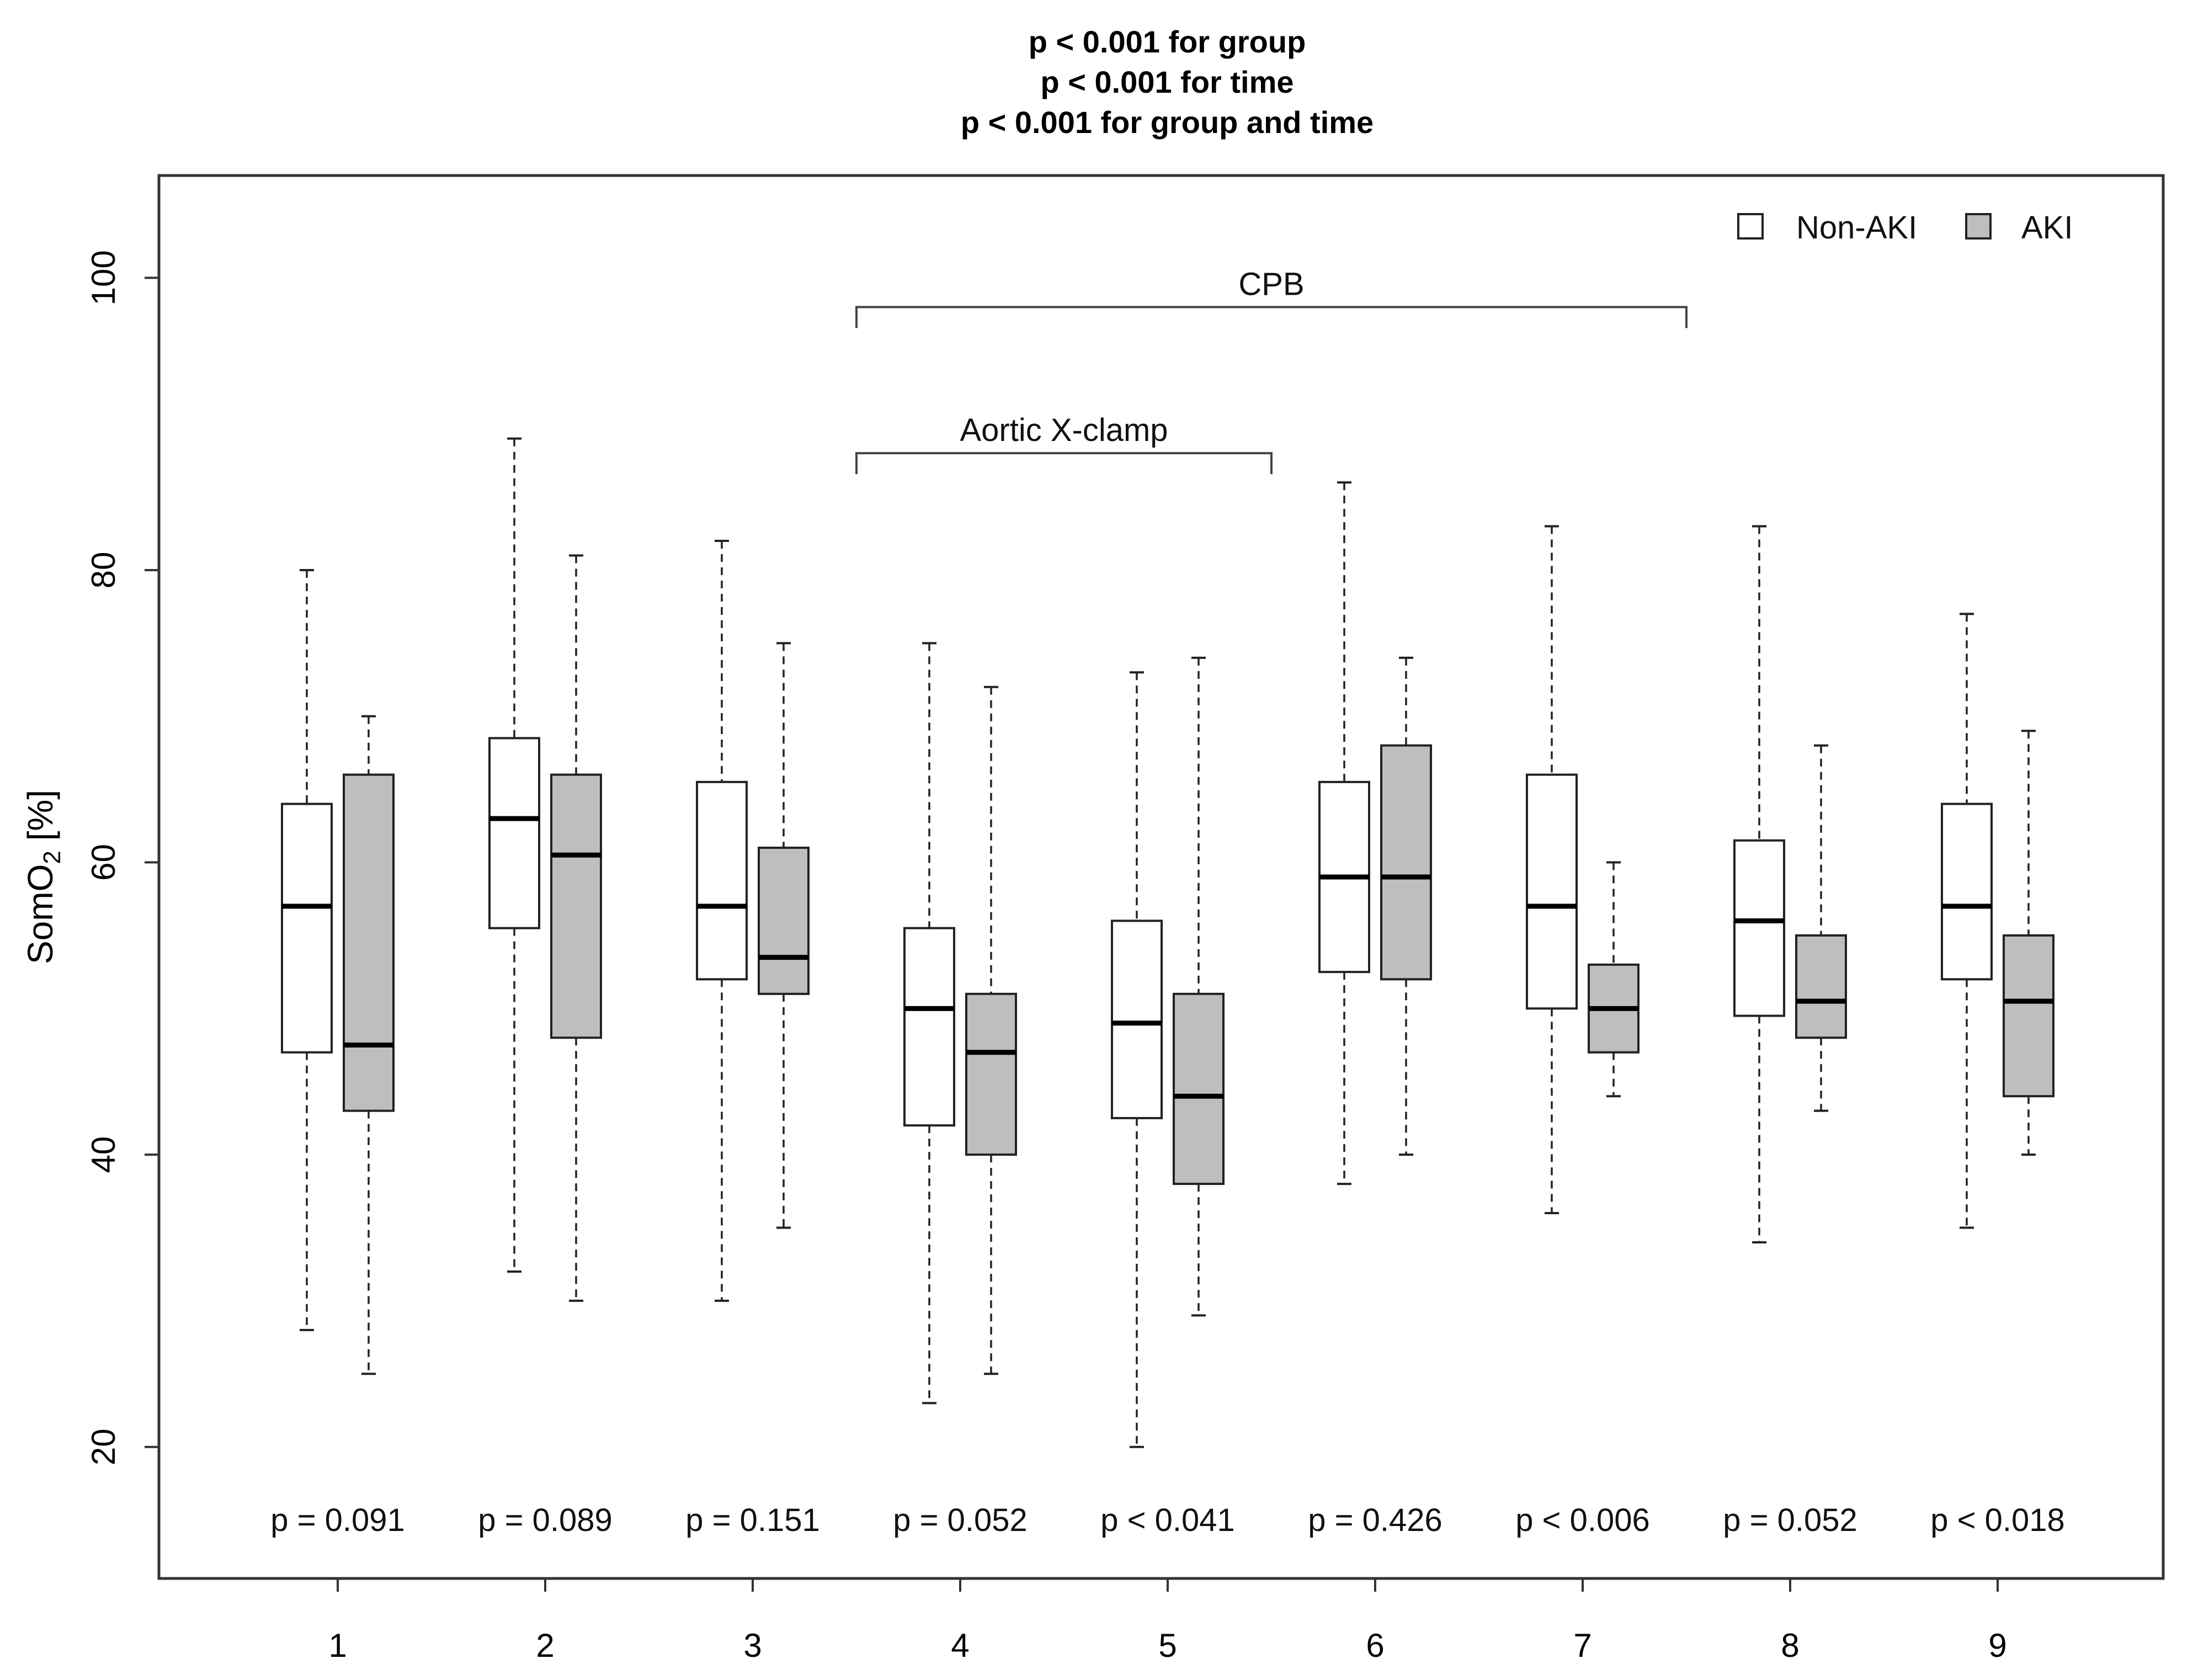 The image size is (2209, 1680). Describe the element at coordinates (1978, 226) in the screenshot. I see `legend-swatch-aki` at that location.